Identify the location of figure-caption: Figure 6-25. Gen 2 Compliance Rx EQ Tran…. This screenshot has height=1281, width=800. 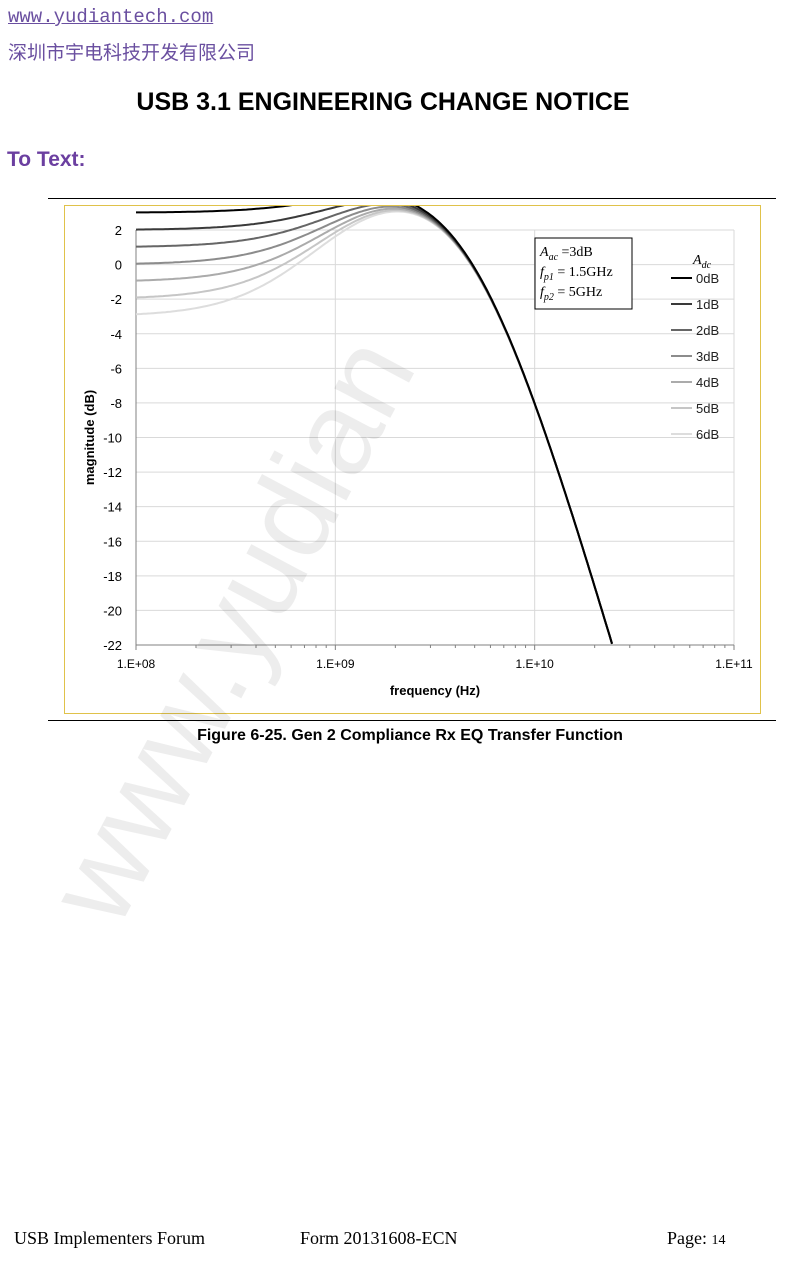
(410, 735).